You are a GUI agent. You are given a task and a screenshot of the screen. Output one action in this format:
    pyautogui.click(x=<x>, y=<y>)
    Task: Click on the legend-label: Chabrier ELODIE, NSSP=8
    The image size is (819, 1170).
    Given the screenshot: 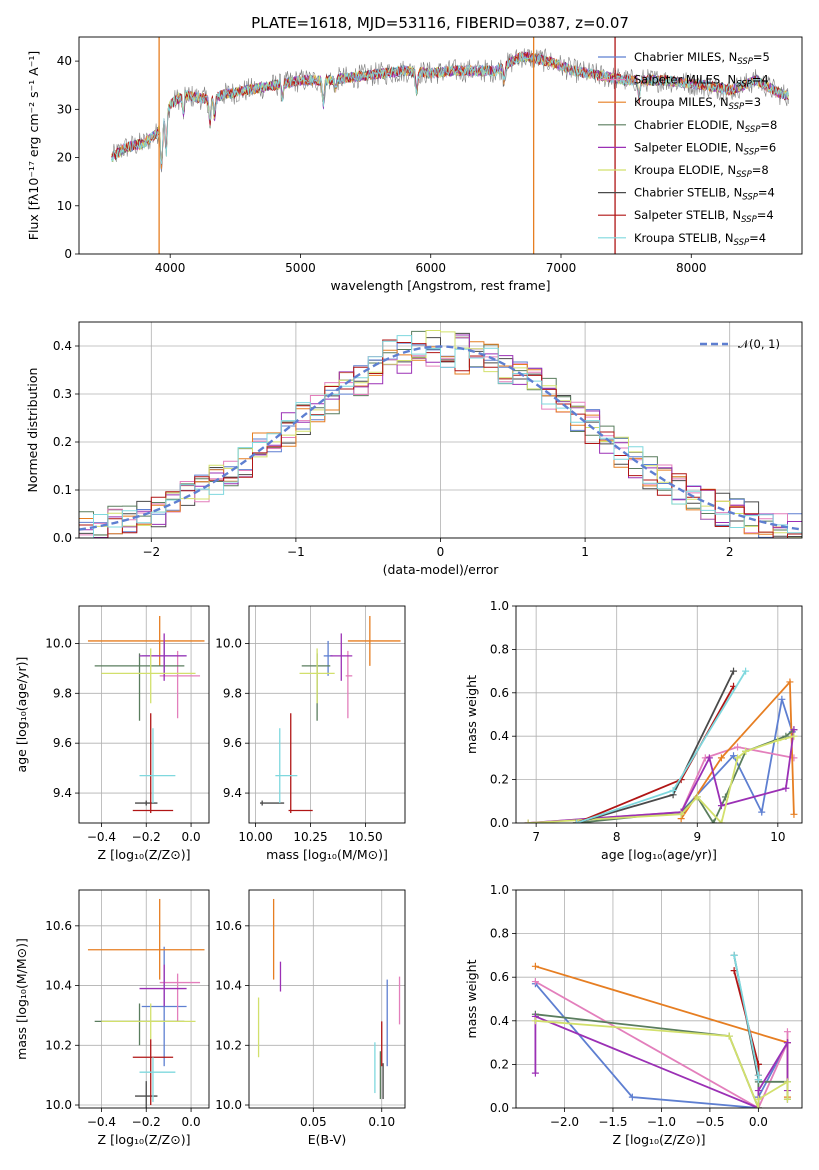 What is the action you would take?
    pyautogui.click(x=705, y=126)
    